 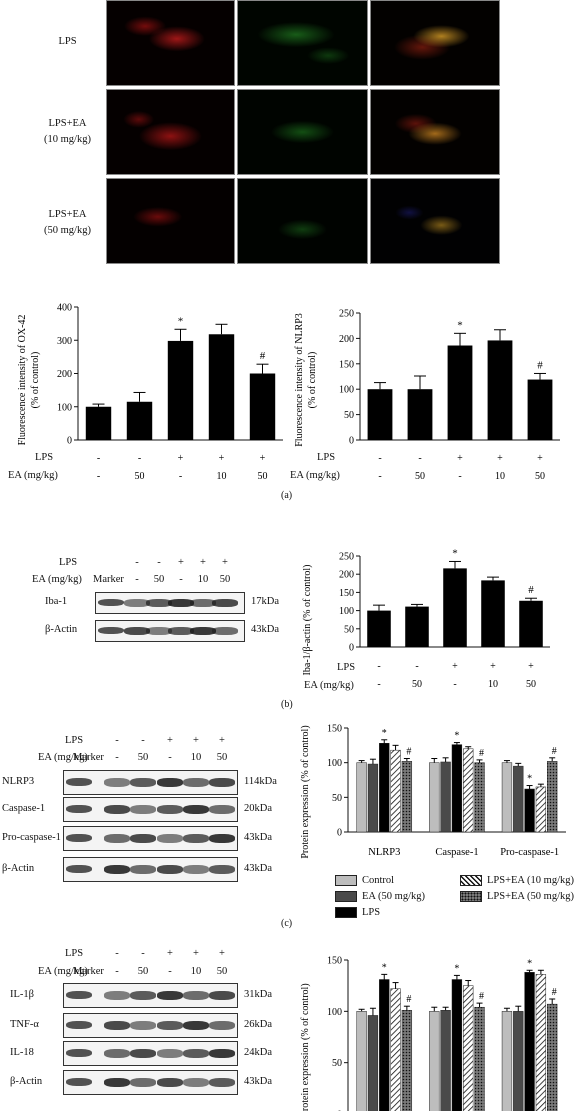 What do you see at coordinates (371, 912) in the screenshot?
I see `legend-label: LPS` at bounding box center [371, 912].